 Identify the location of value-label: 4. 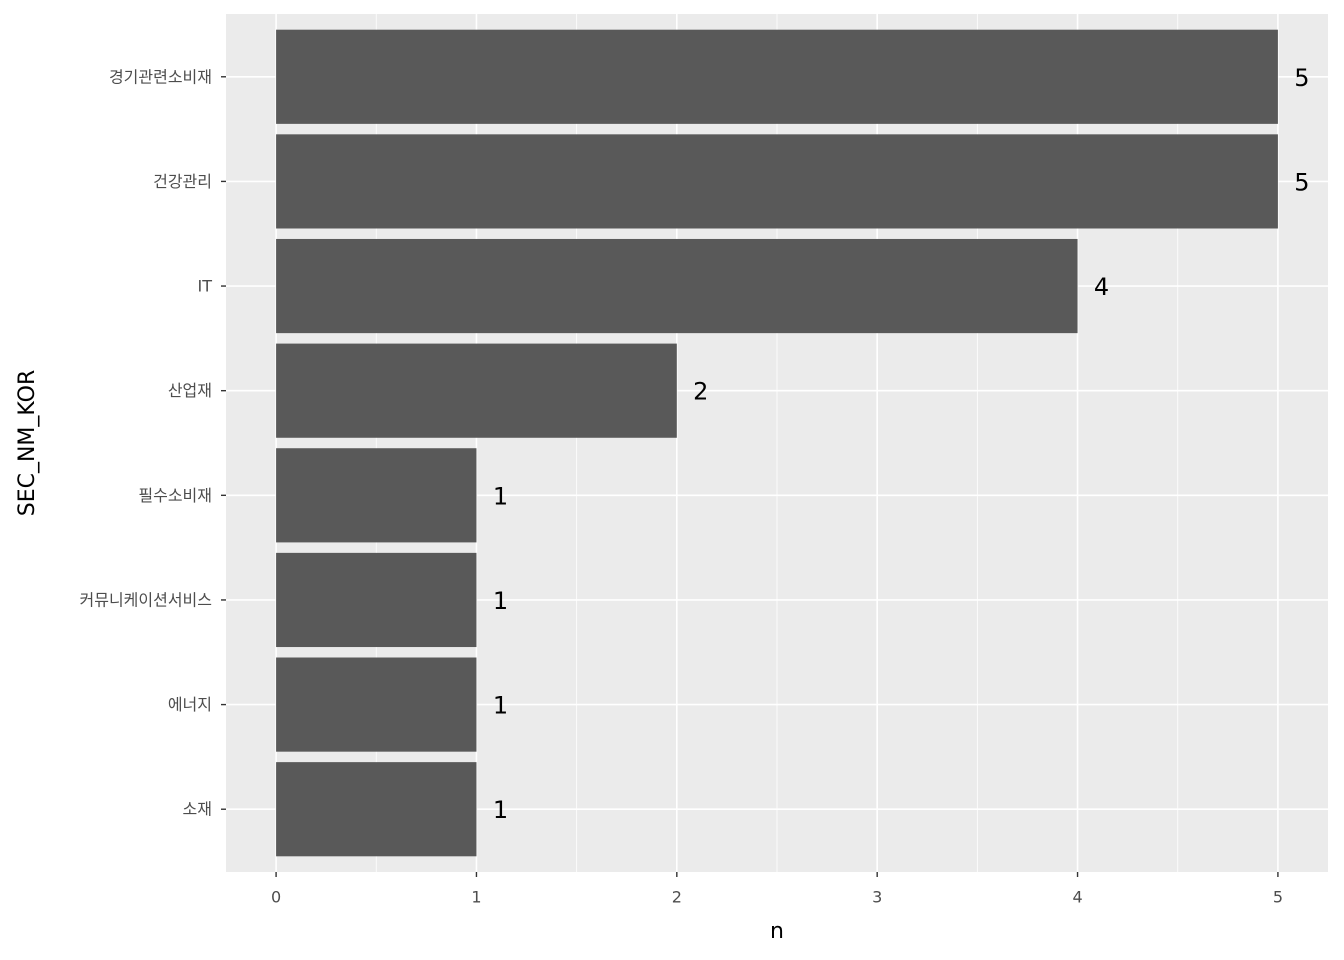
(1101, 287).